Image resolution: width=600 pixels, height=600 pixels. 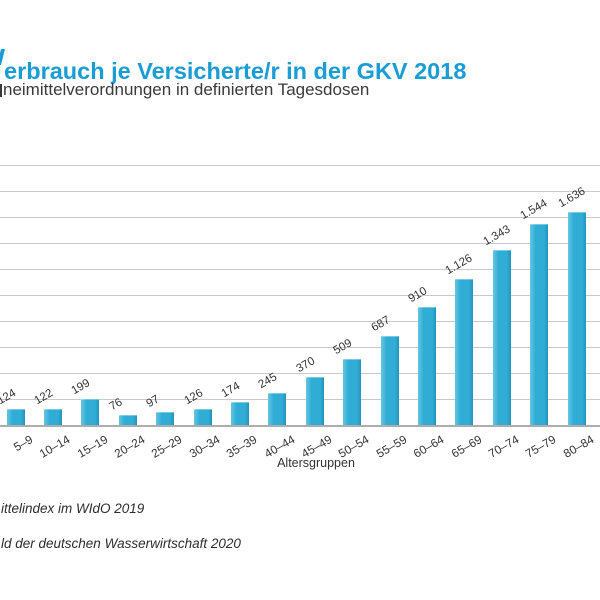 What do you see at coordinates (121, 543) in the screenshot?
I see `source-note-2: ld der deutschen Wasserwirtschaft 2020` at bounding box center [121, 543].